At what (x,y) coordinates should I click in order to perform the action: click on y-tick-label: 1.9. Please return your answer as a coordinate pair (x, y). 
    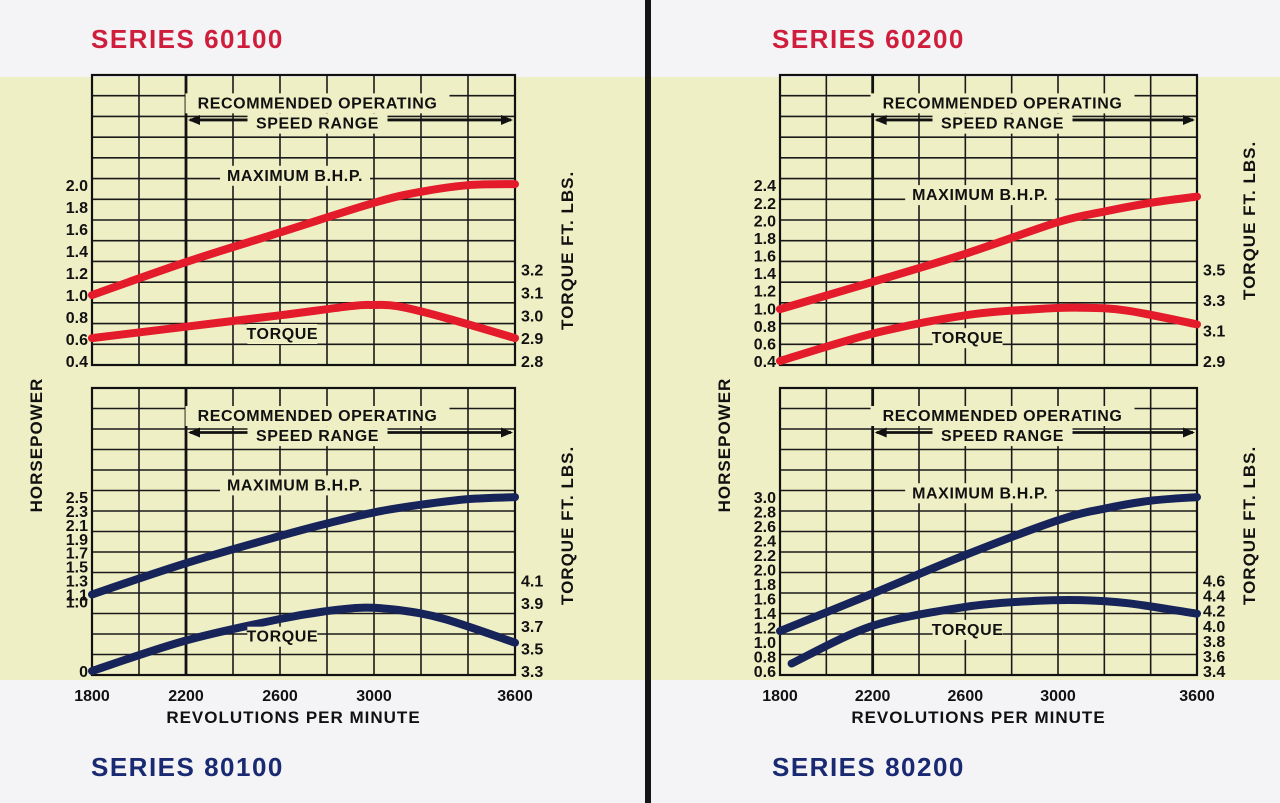
    Looking at the image, I should click on (77, 540).